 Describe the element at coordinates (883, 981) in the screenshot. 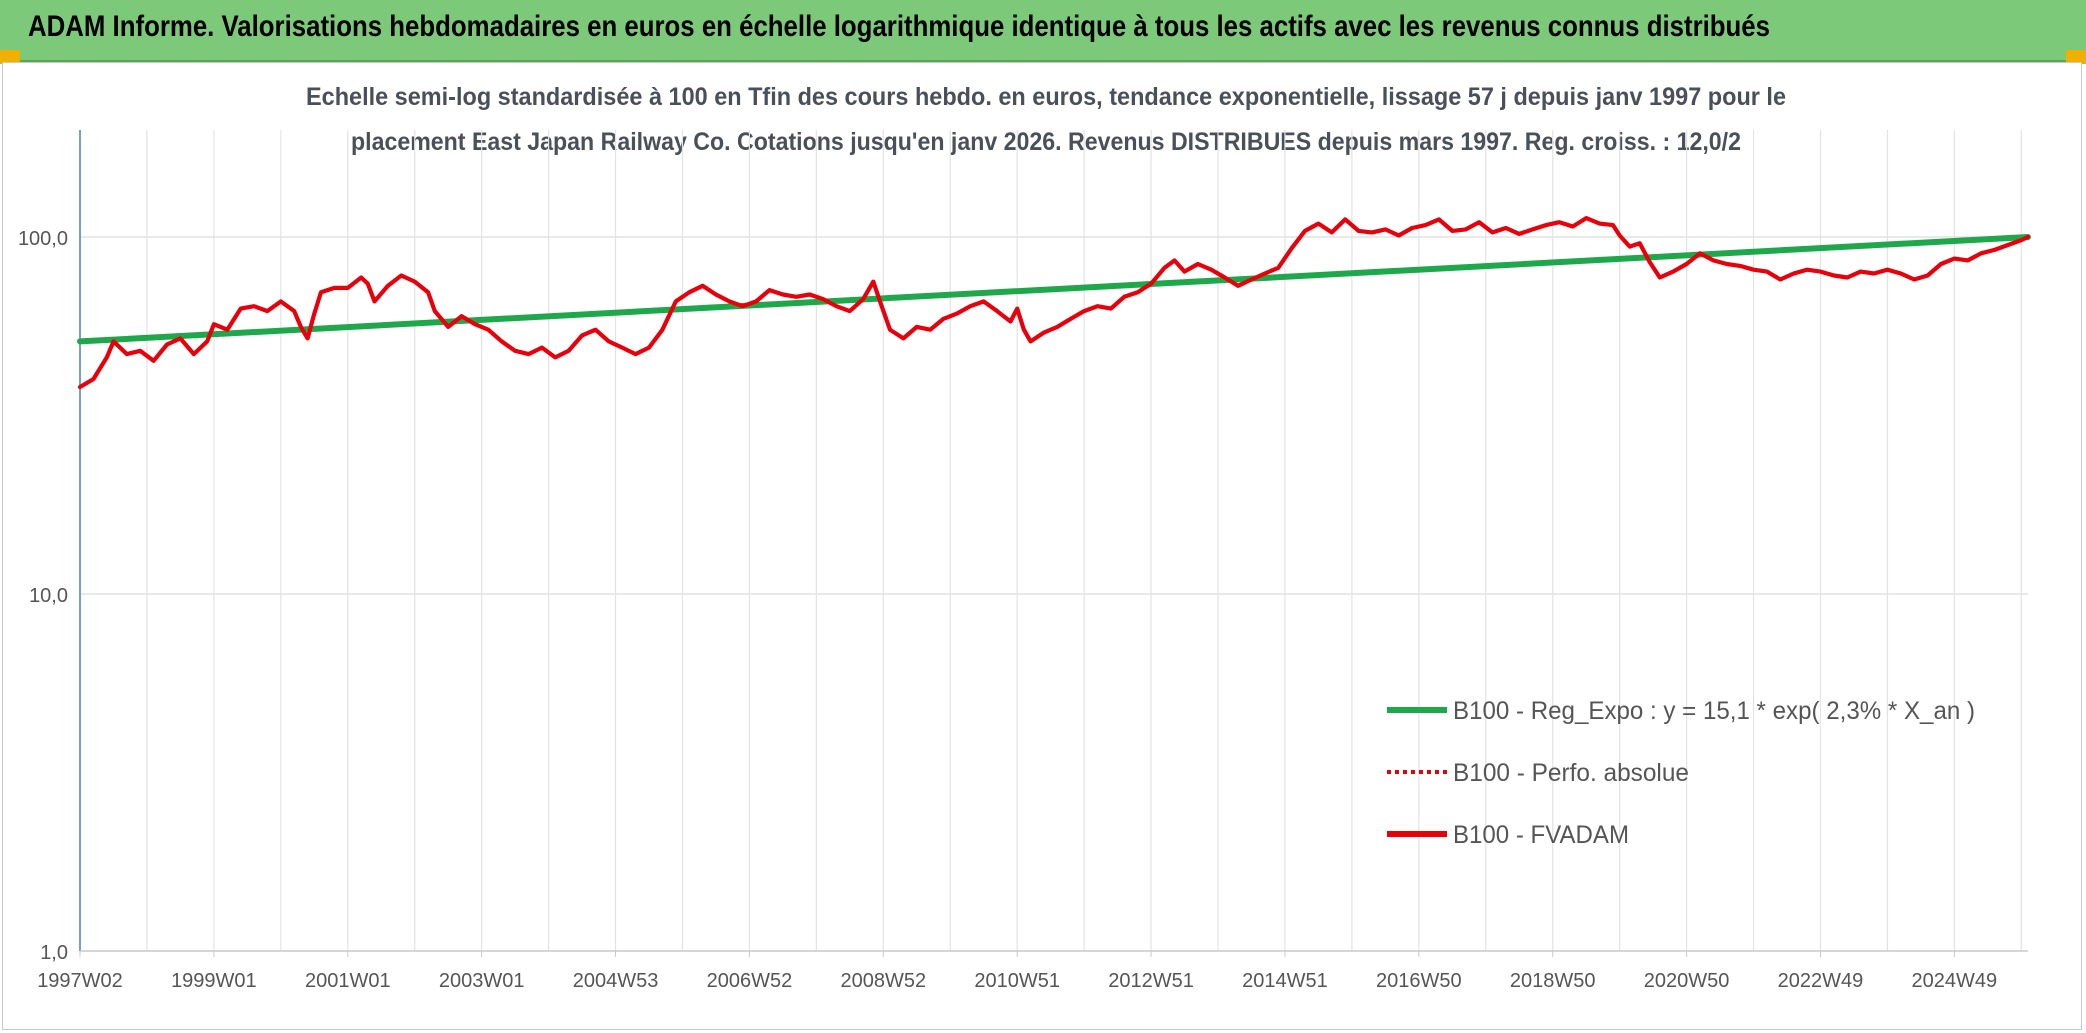

I see `x-tick-label-6: 2008W52` at that location.